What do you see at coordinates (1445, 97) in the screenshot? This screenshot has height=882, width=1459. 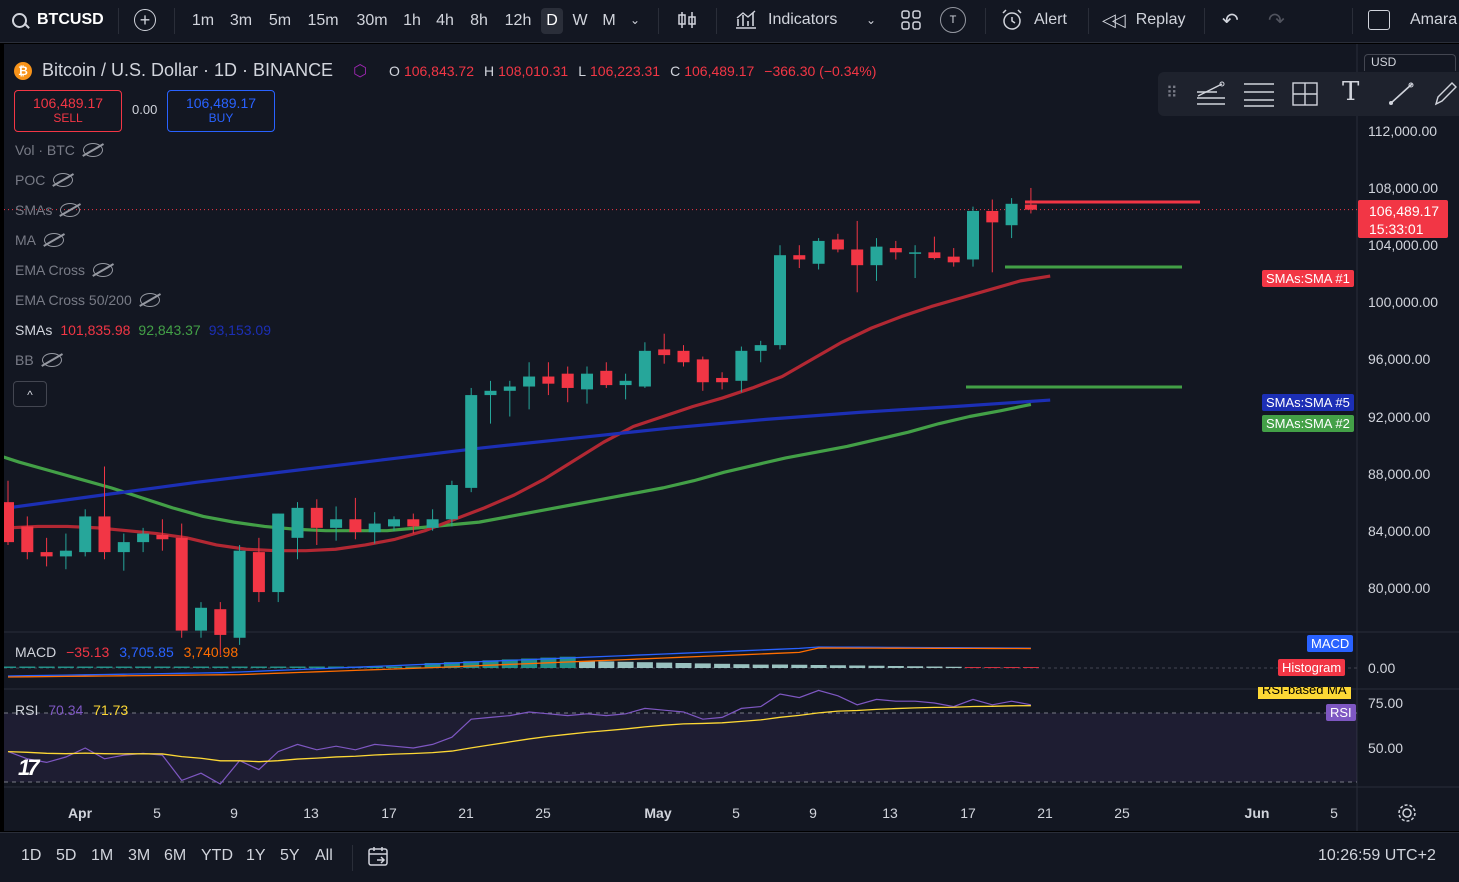 I see `pencil-tool-icon` at bounding box center [1445, 97].